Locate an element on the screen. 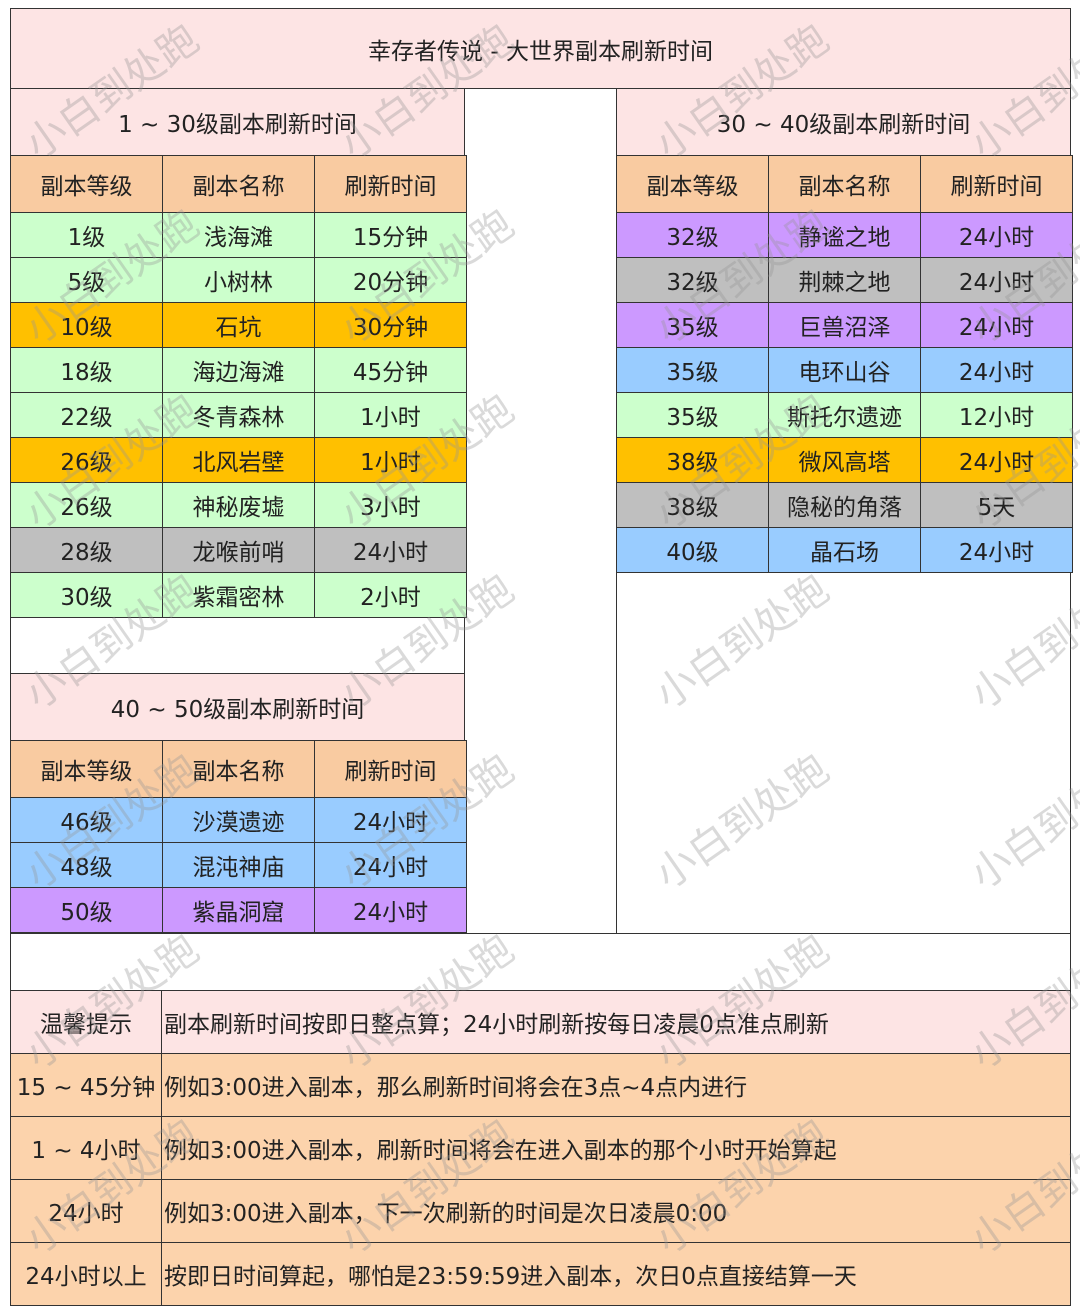 Image resolution: width=1080 pixels, height=1310 pixels. table-cell-time: 12小时 is located at coordinates (996, 415).